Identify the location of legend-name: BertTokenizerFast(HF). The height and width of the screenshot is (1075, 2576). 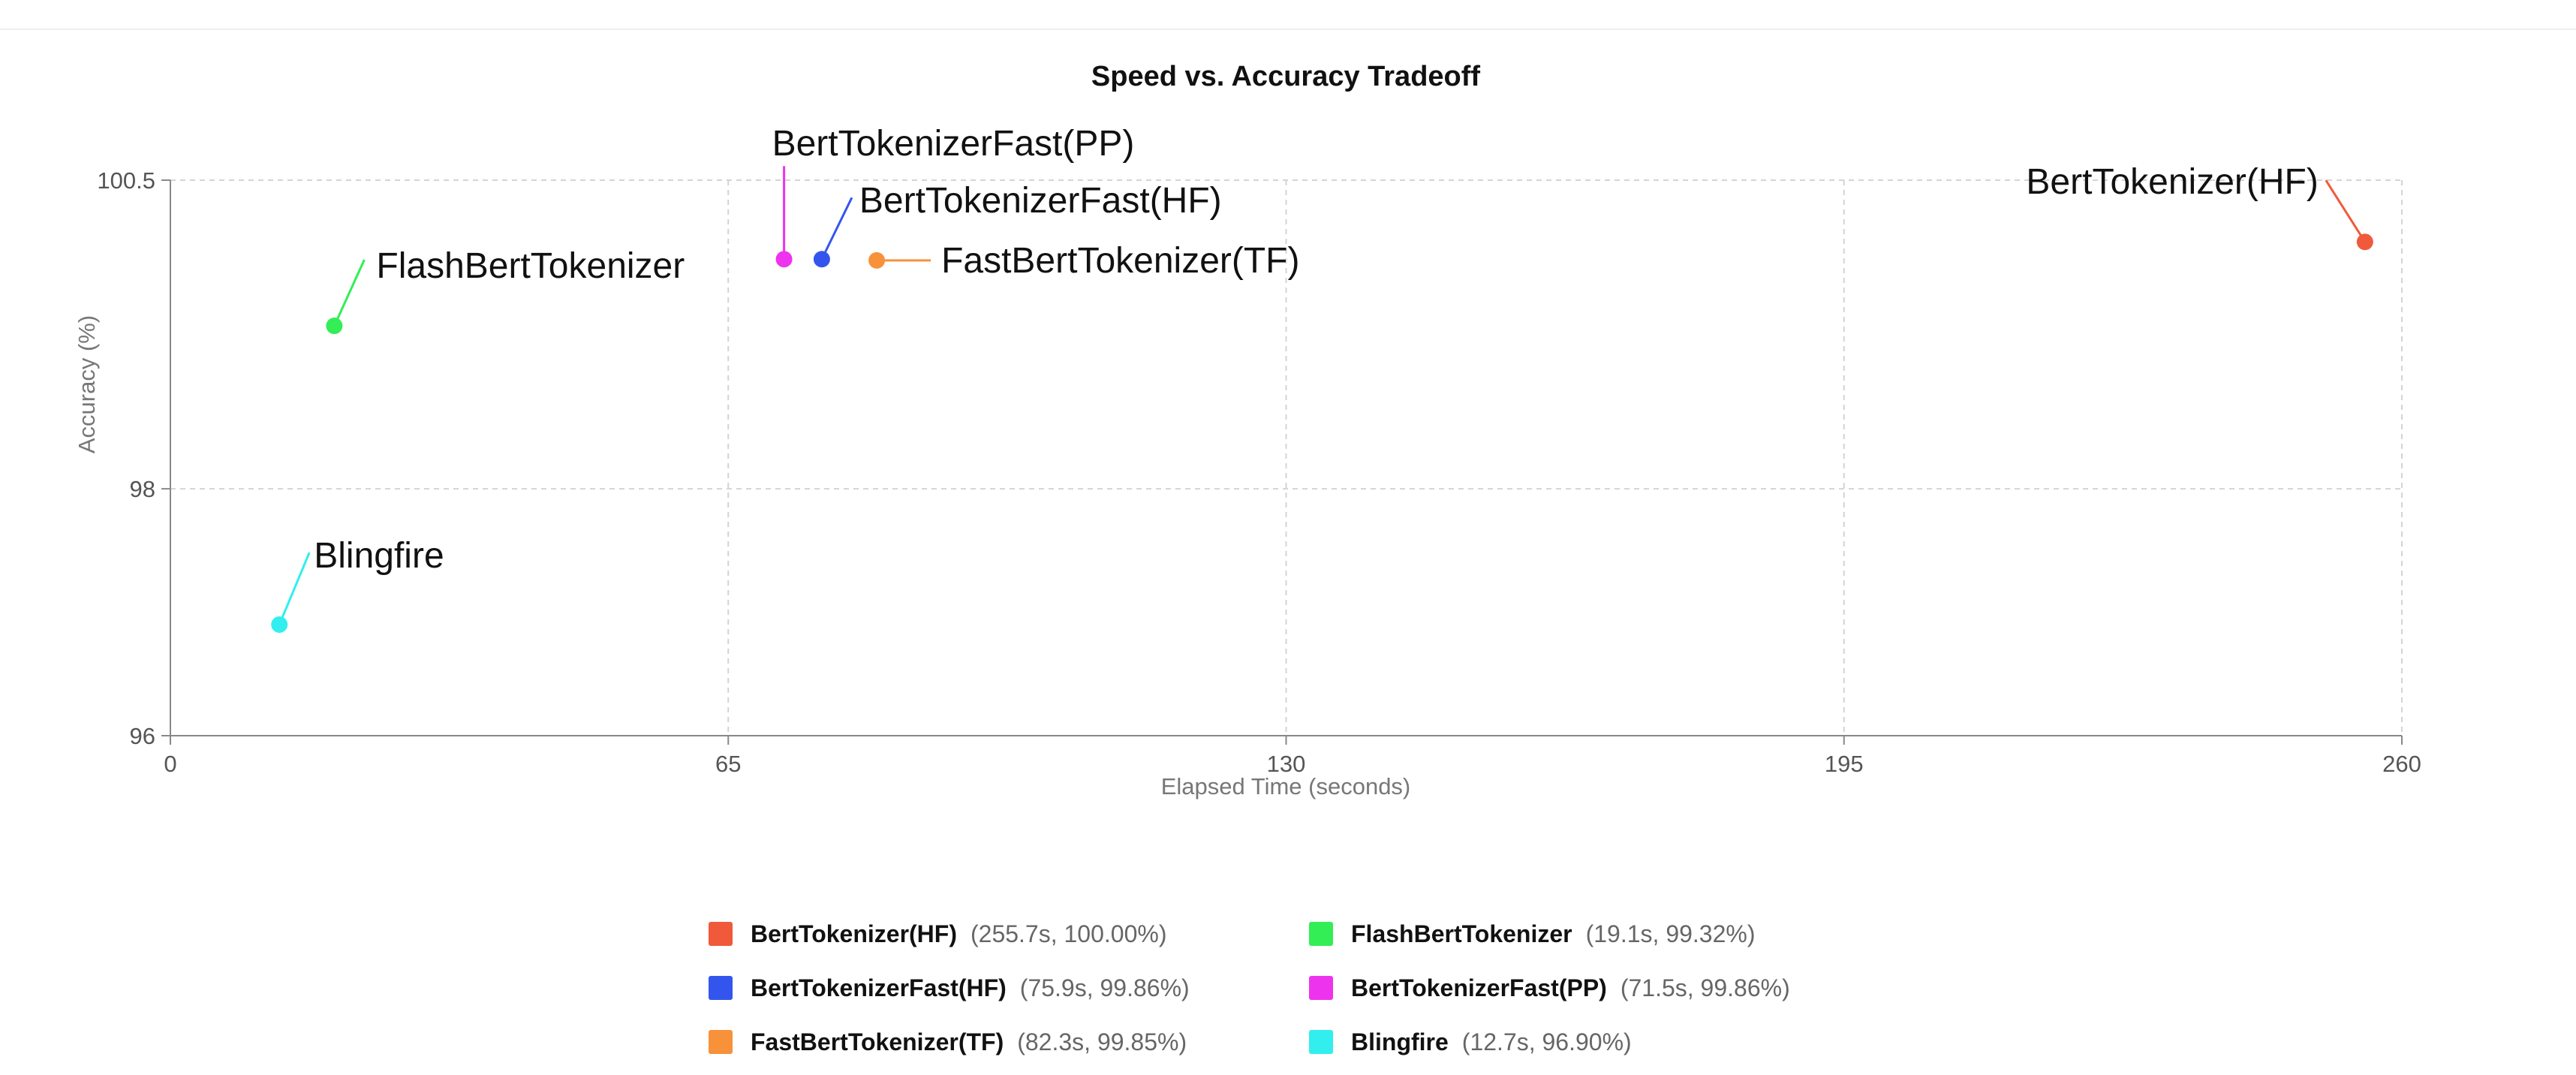
(879, 987).